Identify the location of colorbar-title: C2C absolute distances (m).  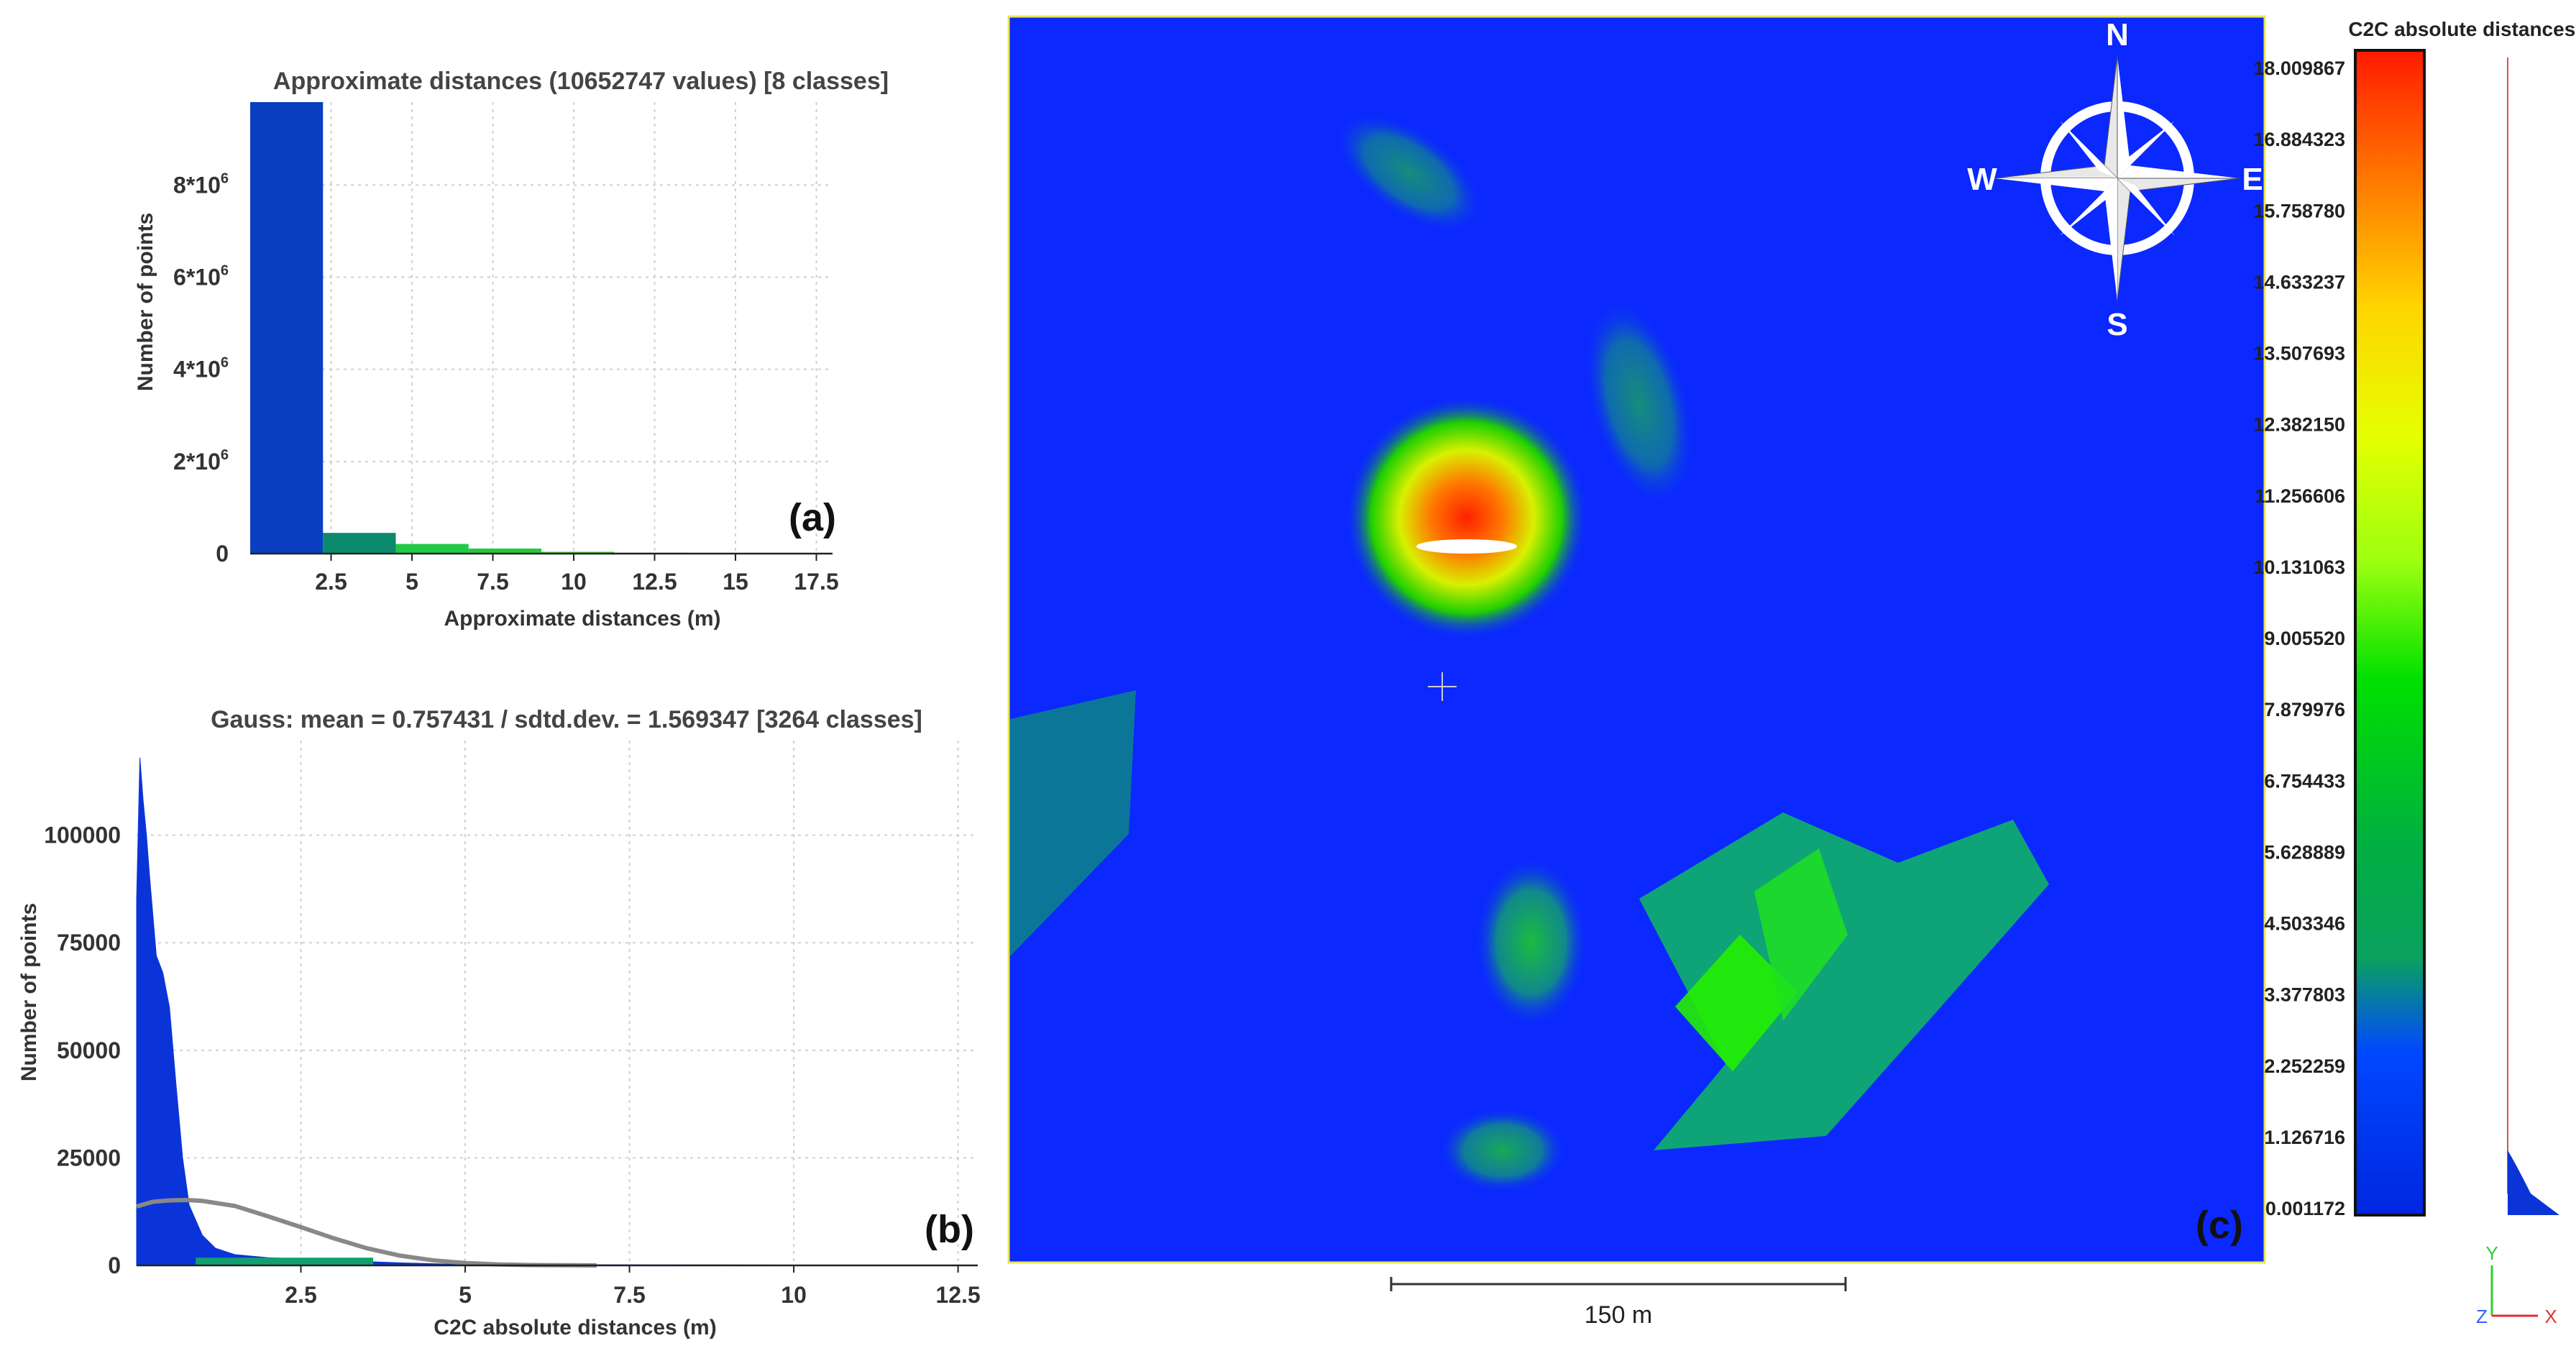
(2462, 29).